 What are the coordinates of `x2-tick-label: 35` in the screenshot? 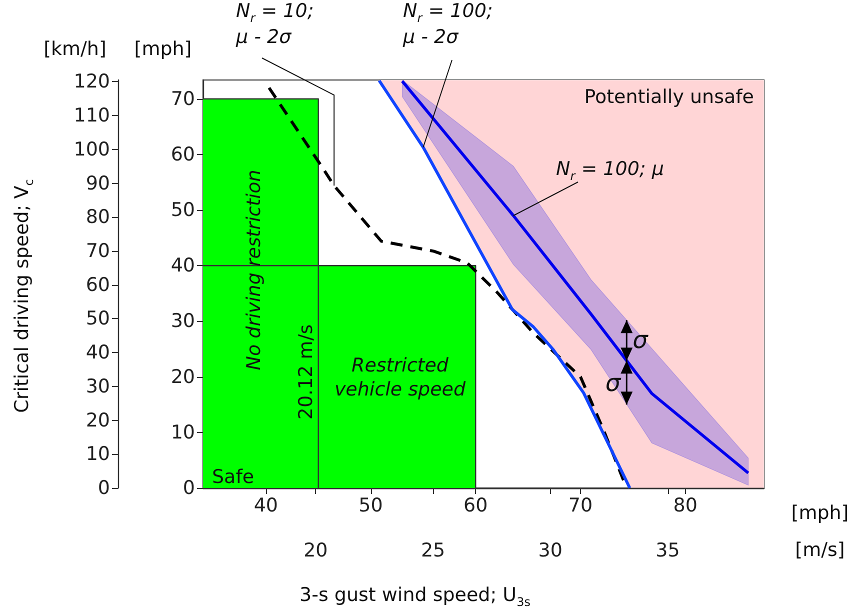 It's located at (668, 551).